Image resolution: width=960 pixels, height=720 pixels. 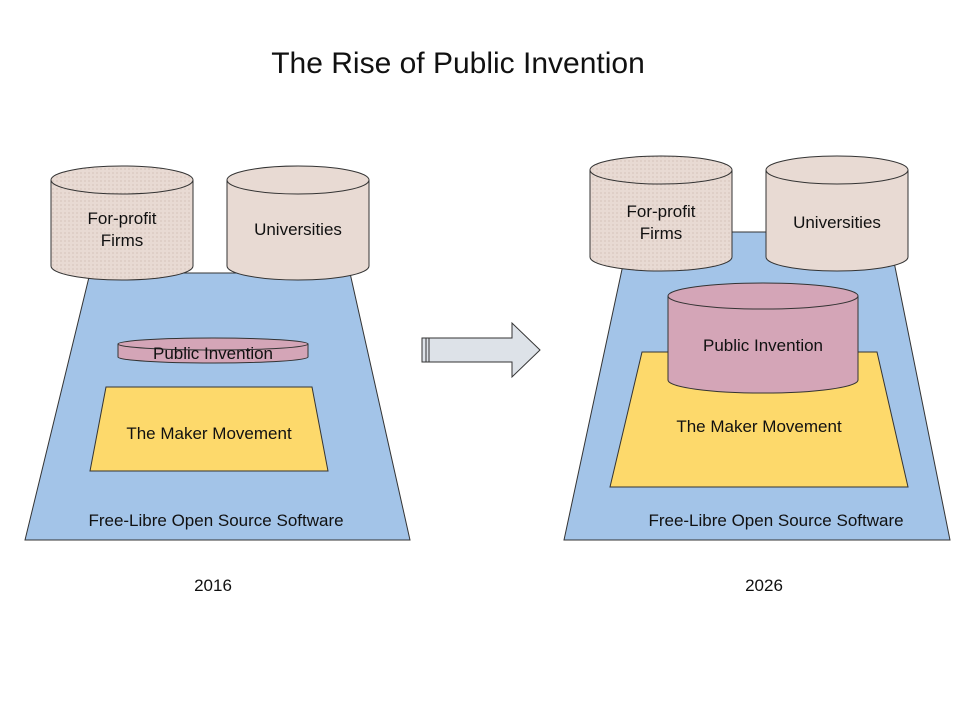 What do you see at coordinates (481, 350) in the screenshot?
I see `right-arrow-icon` at bounding box center [481, 350].